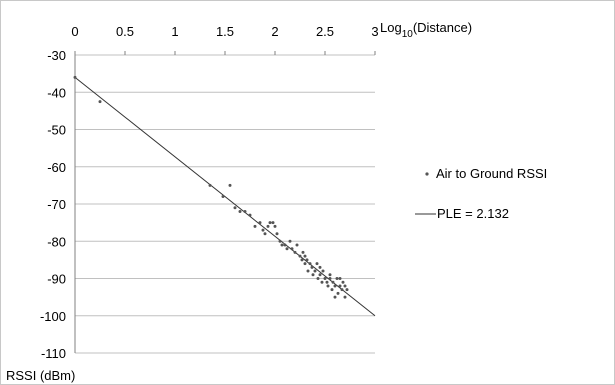  I want to click on x-tick-label: 2, so click(274, 31).